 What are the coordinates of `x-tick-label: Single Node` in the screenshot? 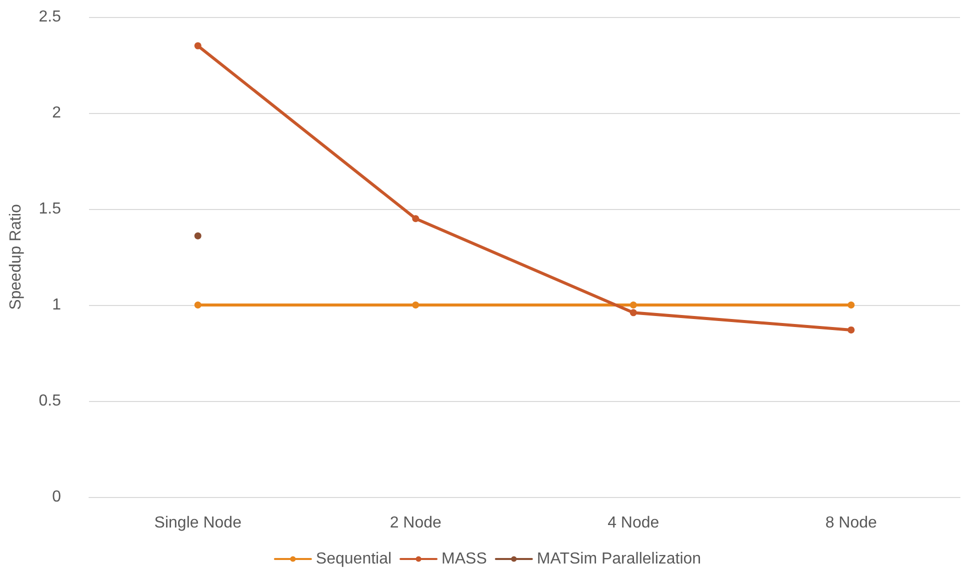 It's located at (198, 523).